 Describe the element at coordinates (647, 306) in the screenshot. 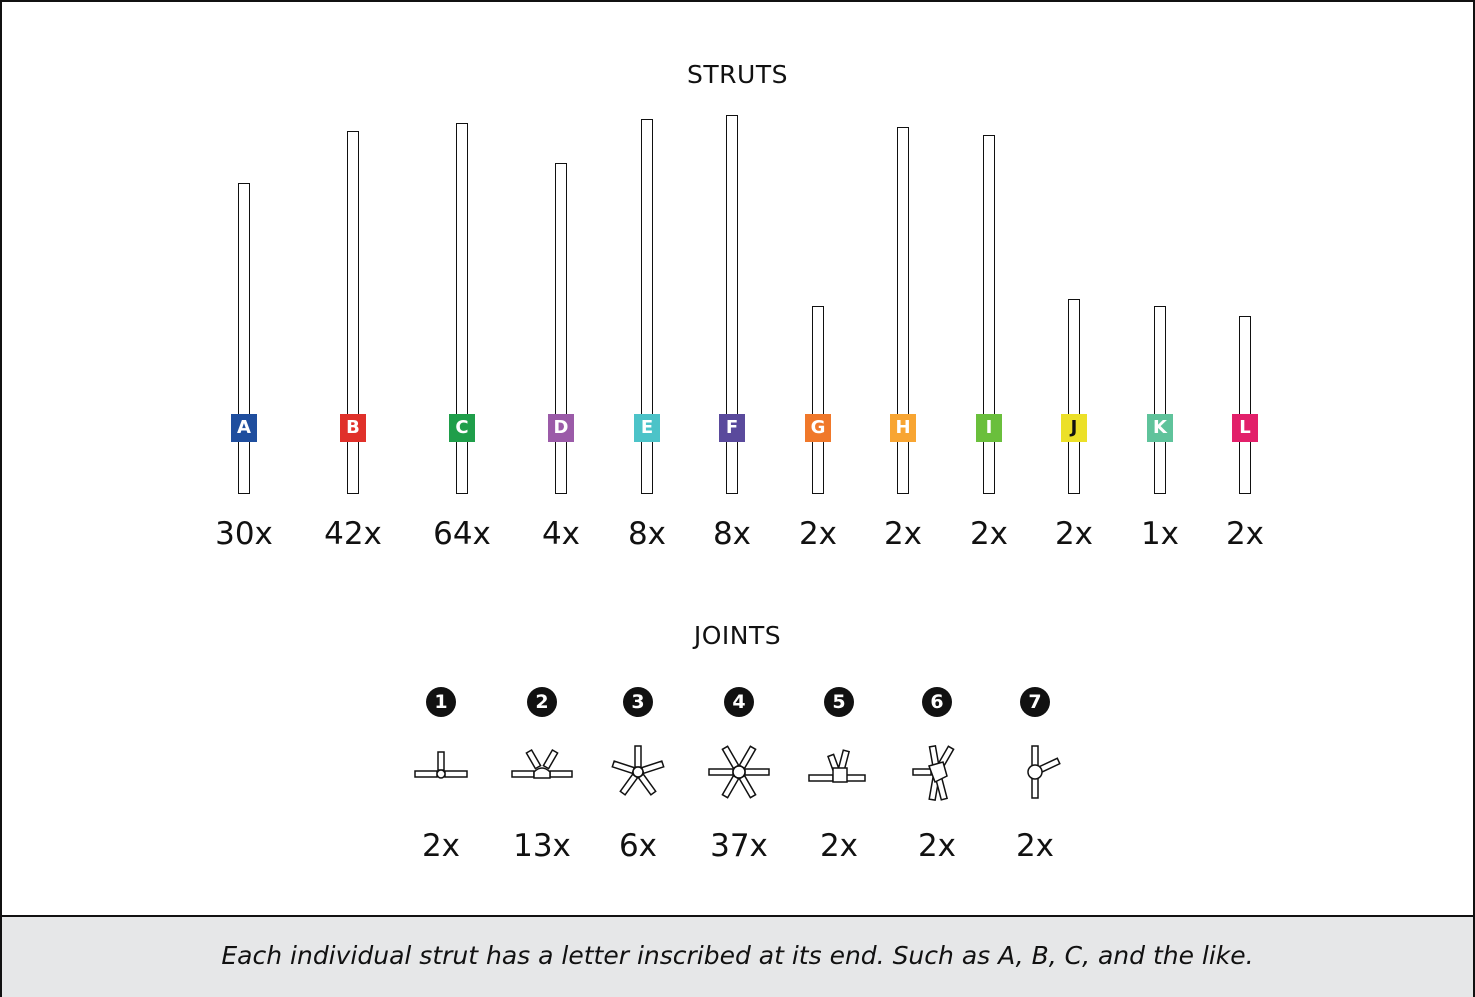

I see `strut-e` at that location.